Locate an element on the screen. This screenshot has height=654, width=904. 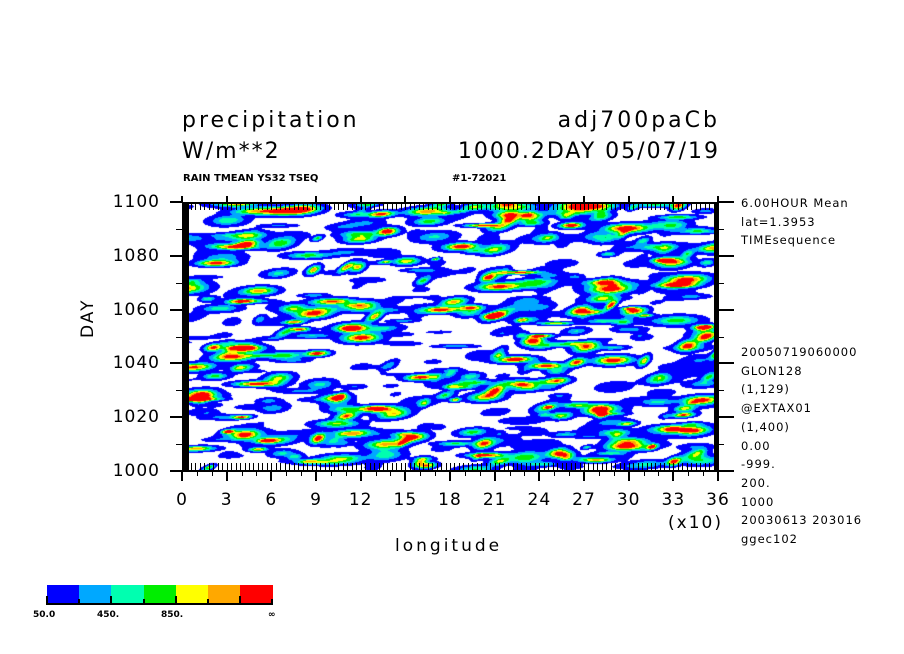
side-info-line: (1,400) is located at coordinates (765, 426).